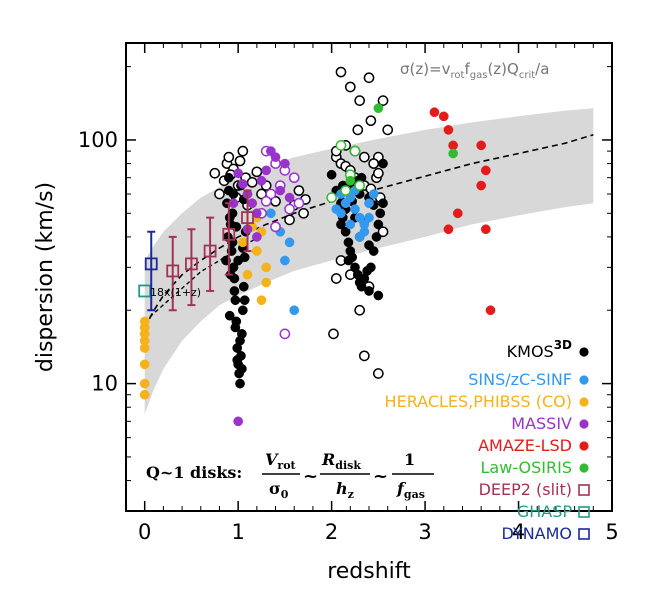 The width and height of the screenshot is (650, 609). Describe the element at coordinates (341, 461) in the screenshot. I see `equation-term2-numerator: Rdisk` at that location.